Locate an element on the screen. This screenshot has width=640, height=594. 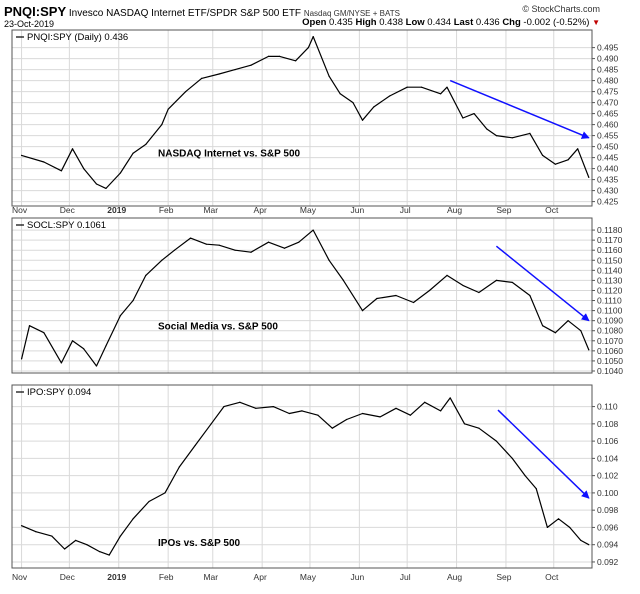
y-tick-label: 0.490 is located at coordinates (608, 59).